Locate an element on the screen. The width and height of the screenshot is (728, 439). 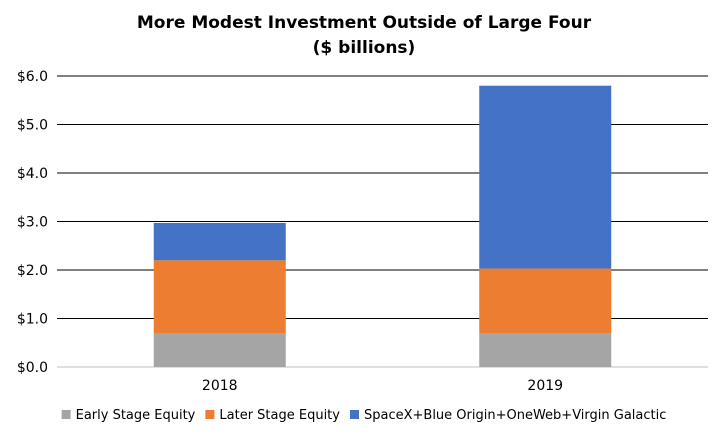
legend-item: Later Stage Equity is located at coordinates (272, 415).